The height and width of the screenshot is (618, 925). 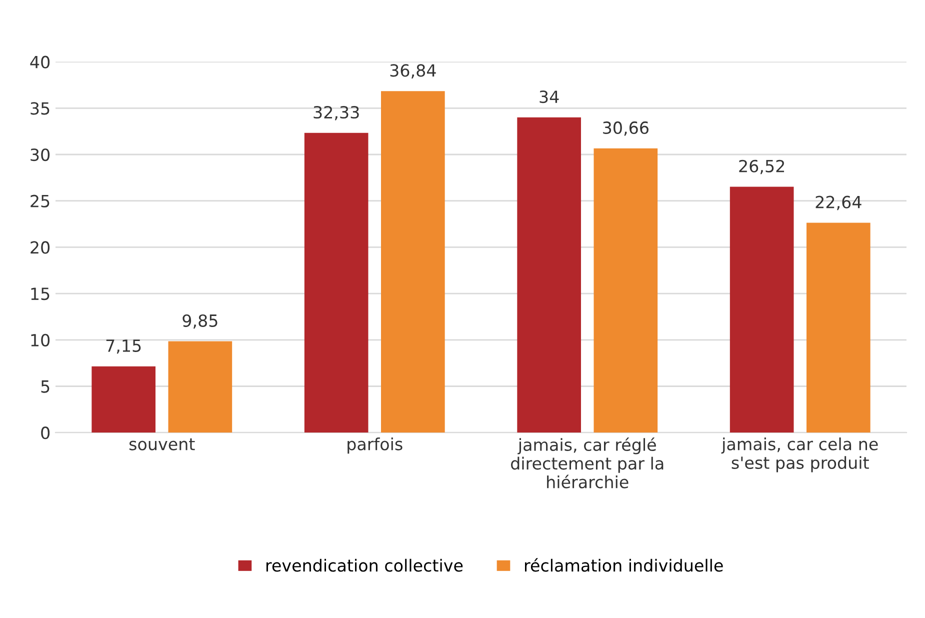 What do you see at coordinates (40, 294) in the screenshot?
I see `y-tick-label: 15` at bounding box center [40, 294].